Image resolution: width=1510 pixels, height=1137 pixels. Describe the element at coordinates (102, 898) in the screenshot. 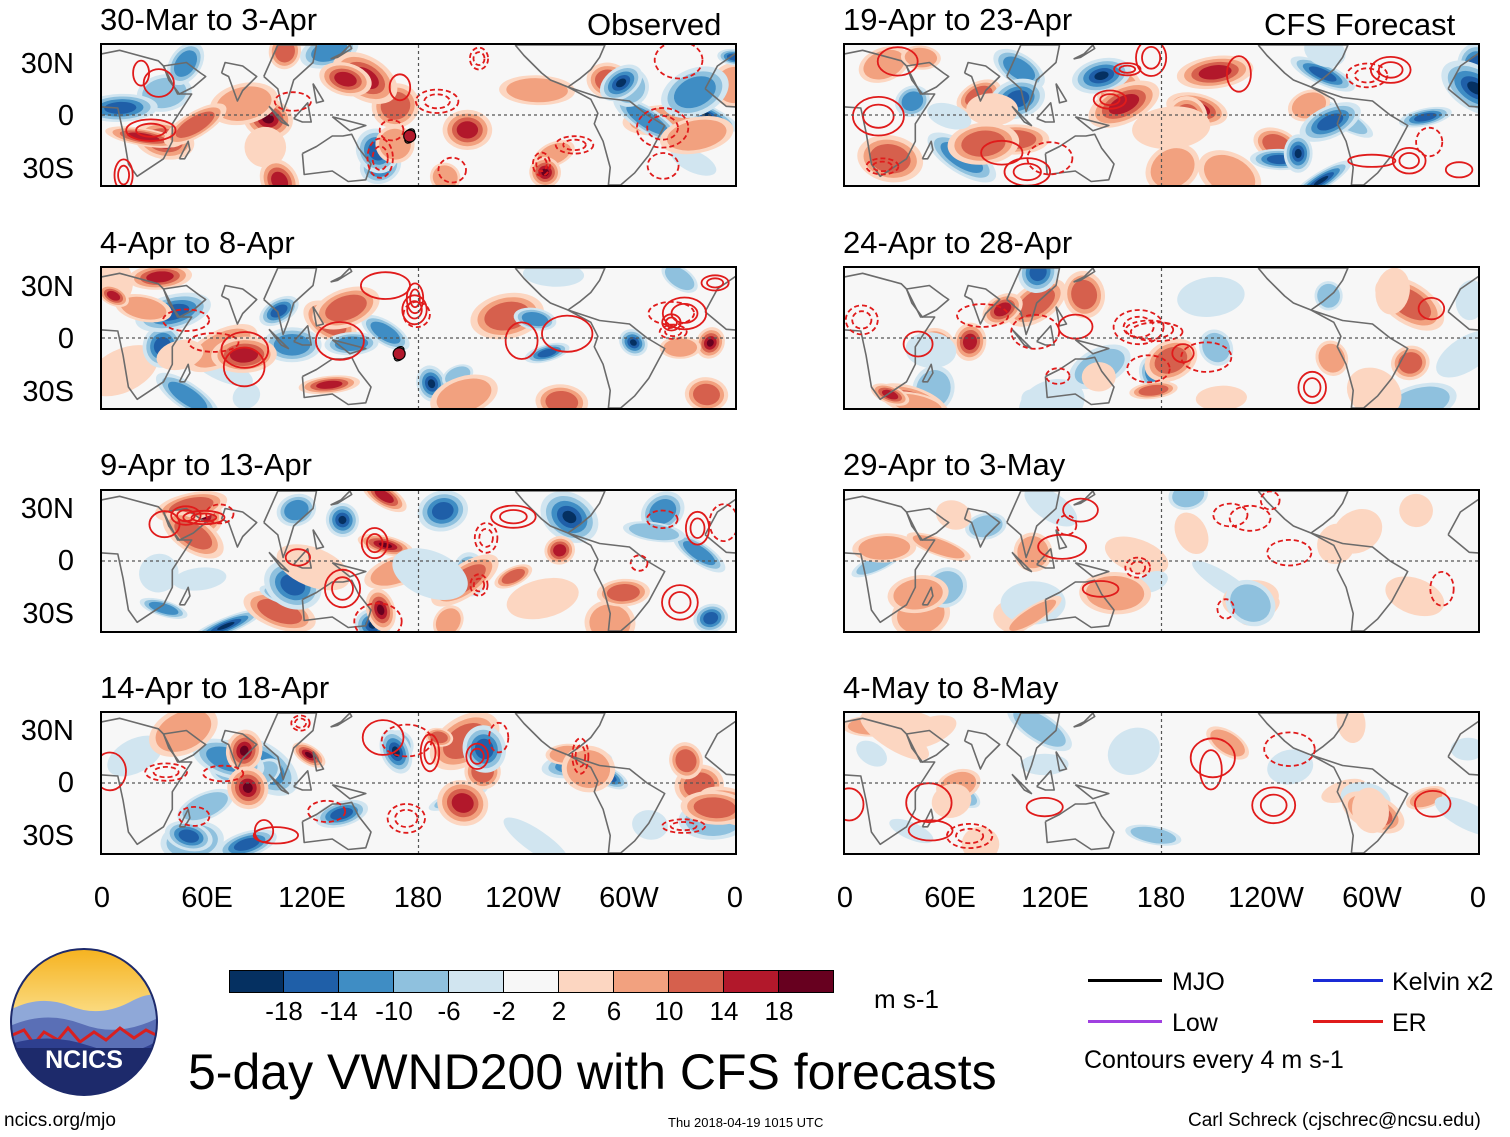

I see `xlab-obs-0: 0` at that location.